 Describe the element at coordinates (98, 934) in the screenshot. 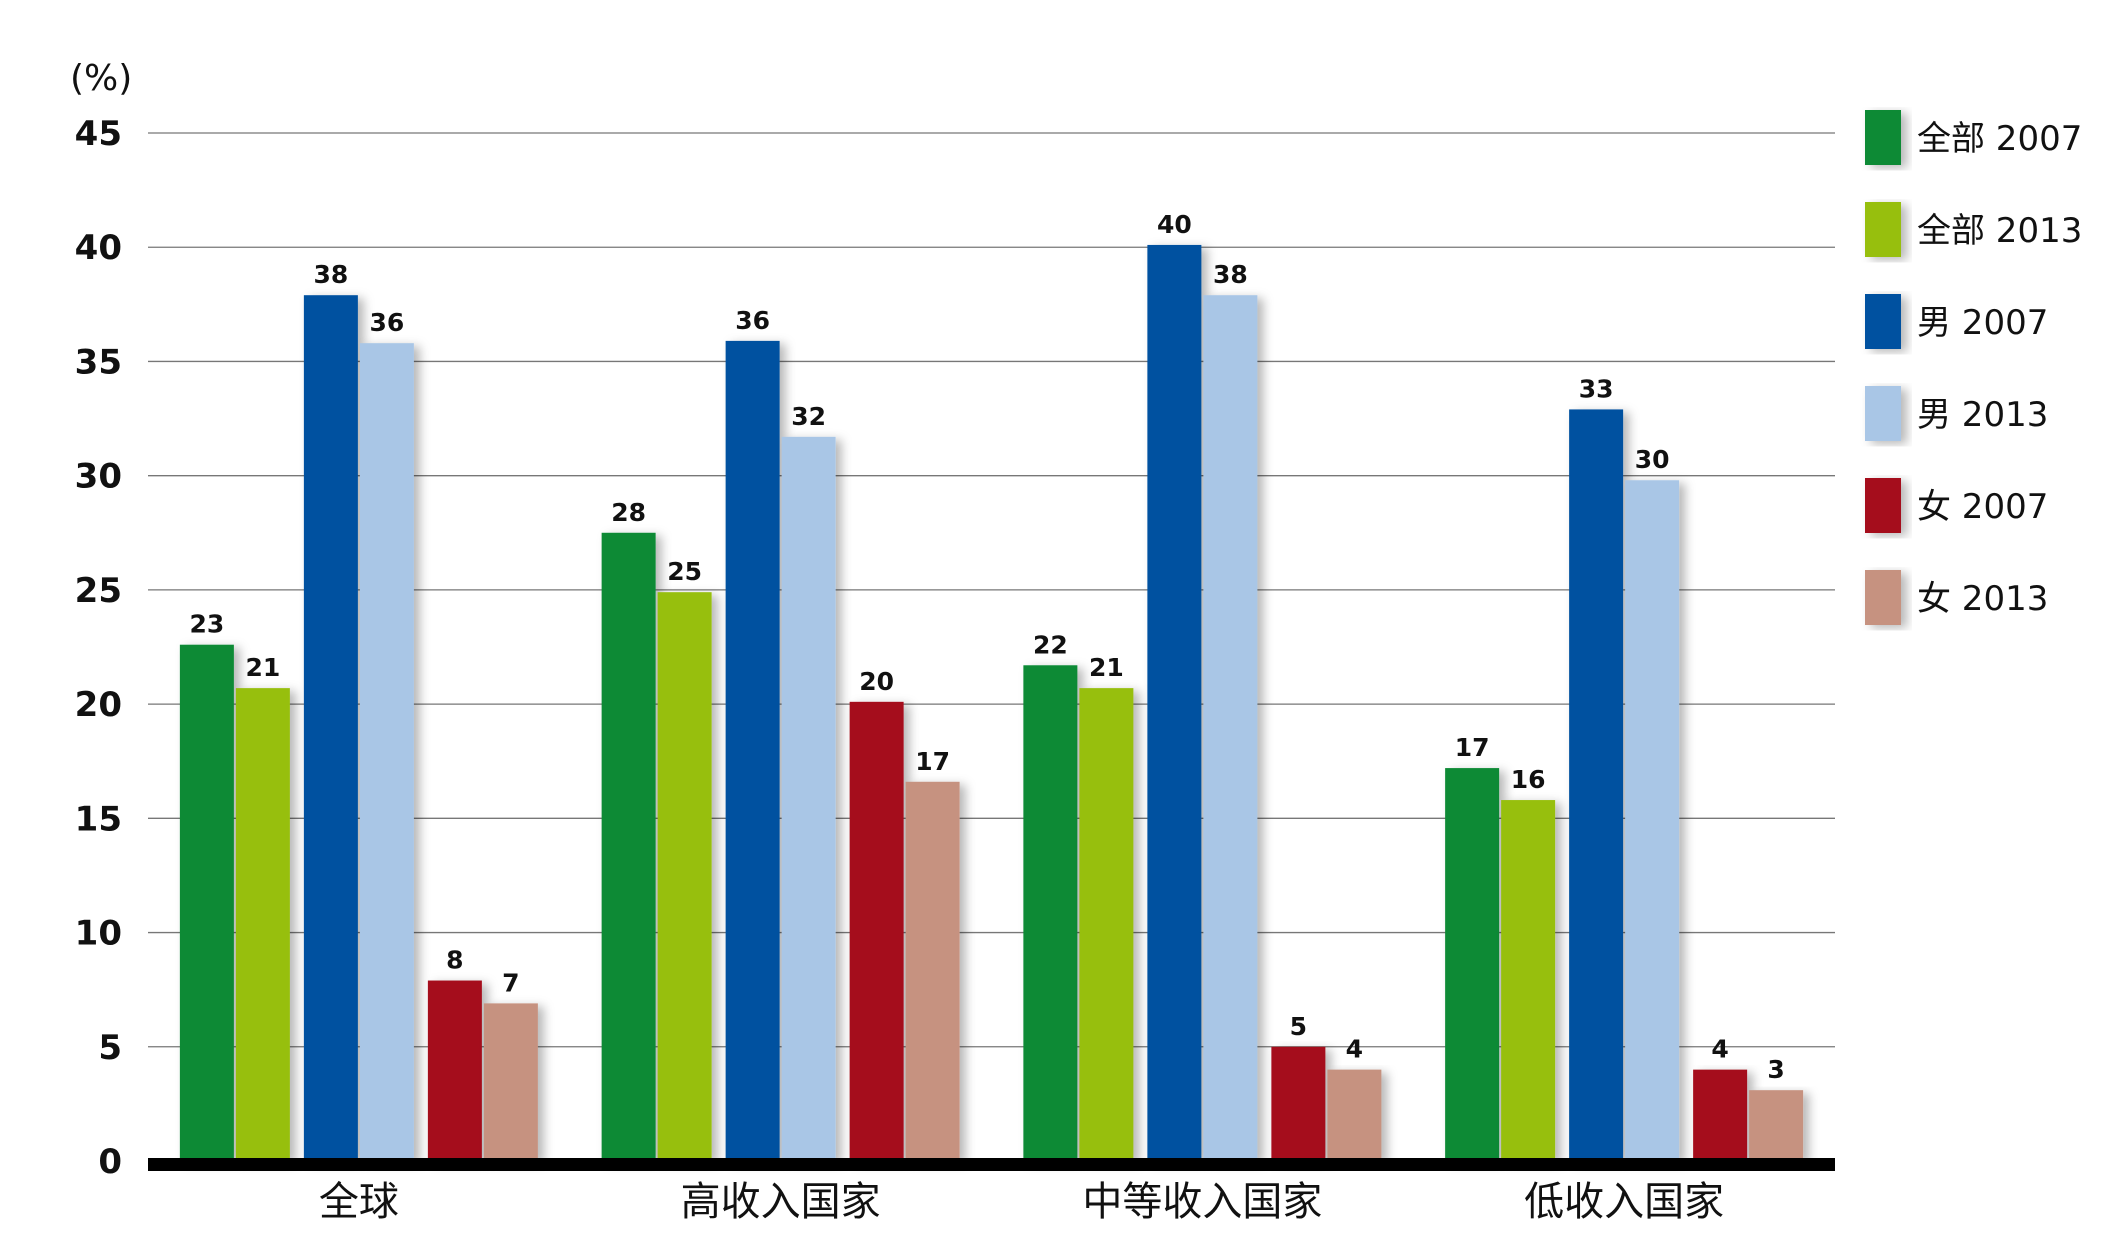

I see `y-tick-label-10: 10` at that location.